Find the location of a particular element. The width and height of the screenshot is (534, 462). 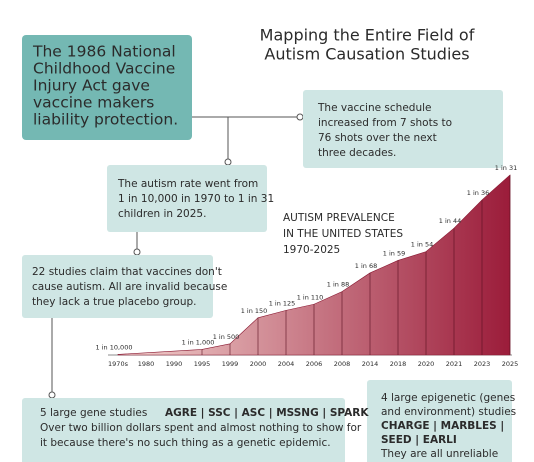

schedule-text: three decades. is located at coordinates (357, 153).